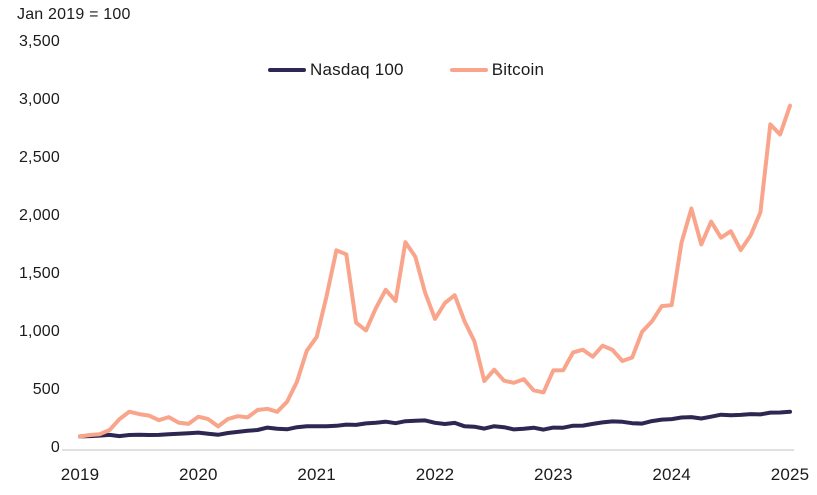 The width and height of the screenshot is (817, 495). I want to click on legend-item-nasdaq100: Nasdaq 100, so click(336, 70).